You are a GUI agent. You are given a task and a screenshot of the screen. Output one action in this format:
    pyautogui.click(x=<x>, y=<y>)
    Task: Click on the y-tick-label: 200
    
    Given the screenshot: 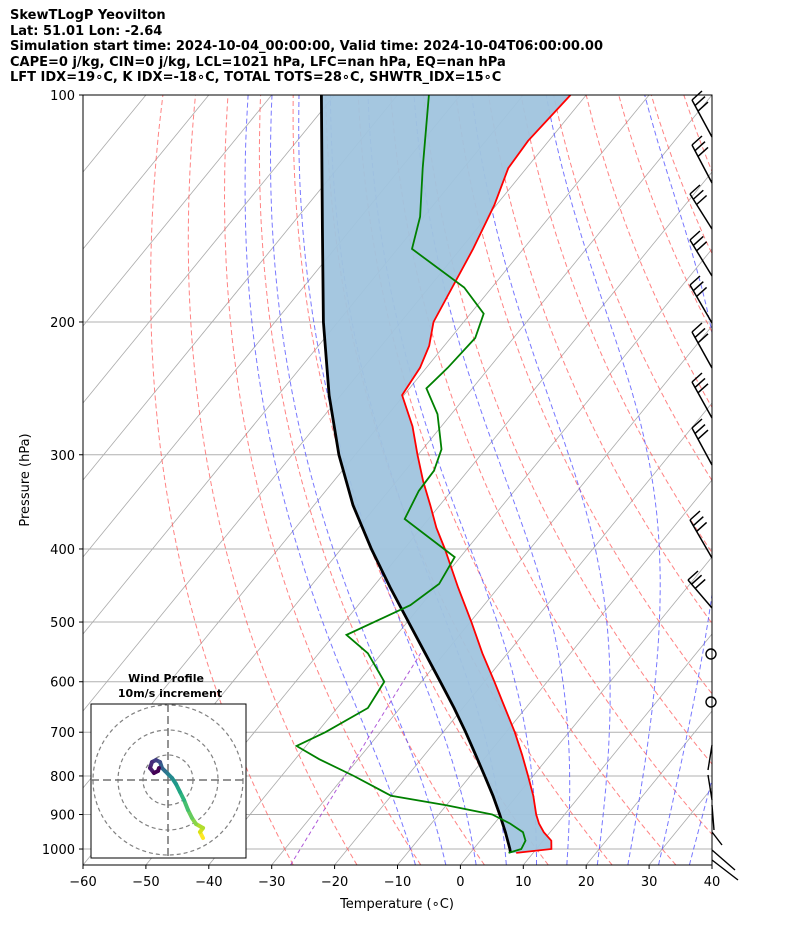 What is the action you would take?
    pyautogui.click(x=62, y=323)
    